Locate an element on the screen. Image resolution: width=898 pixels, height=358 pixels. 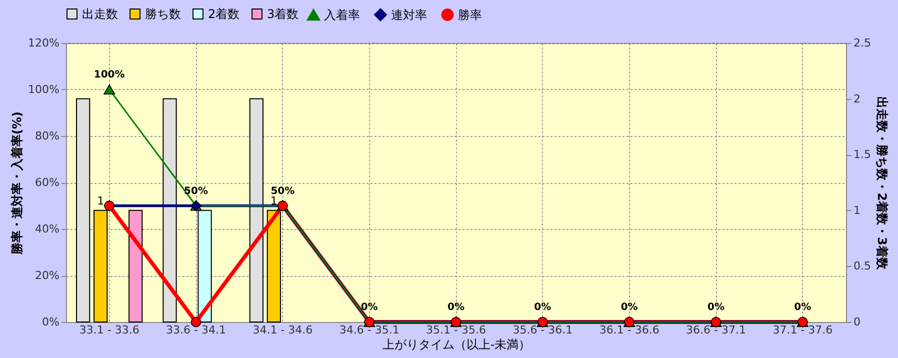
y-axis-title: 勝率・連対率・入着率(%) is located at coordinates (17, 184).